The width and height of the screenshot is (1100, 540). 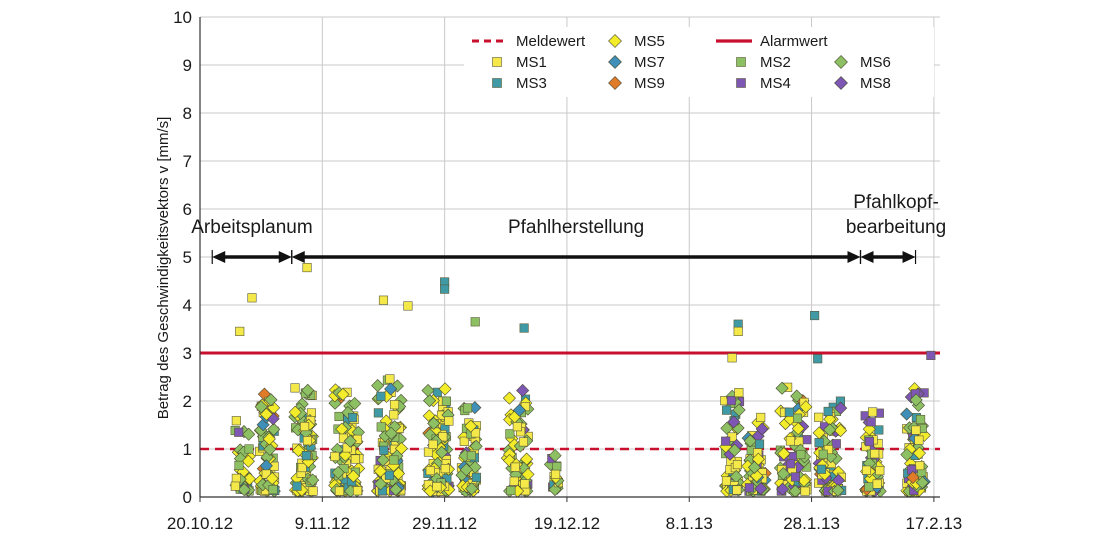 I want to click on legend-label: MS2, so click(x=775, y=62).